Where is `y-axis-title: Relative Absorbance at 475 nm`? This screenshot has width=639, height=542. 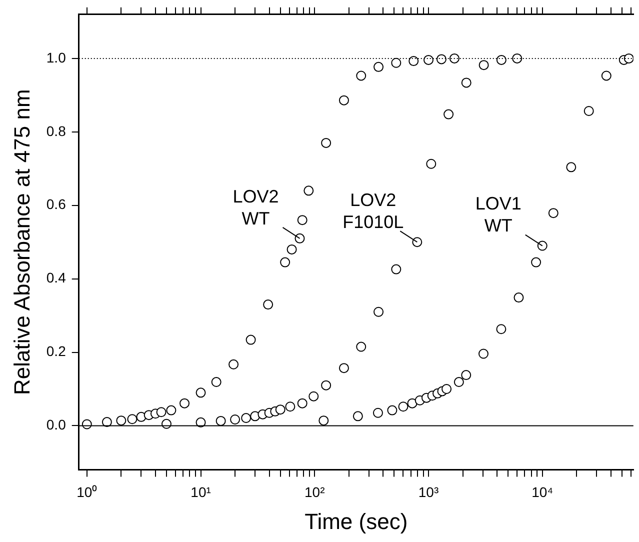 y-axis-title: Relative Absorbance at 475 nm is located at coordinates (21, 242).